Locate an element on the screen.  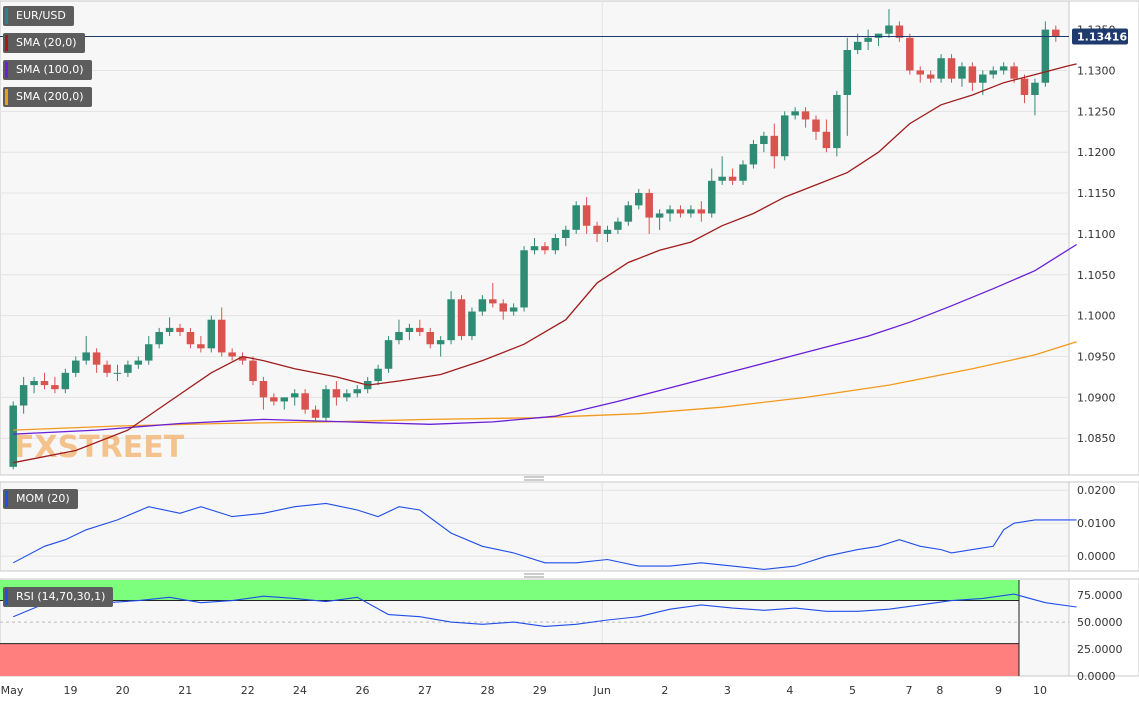
sma200-swatch is located at coordinates (6, 97).